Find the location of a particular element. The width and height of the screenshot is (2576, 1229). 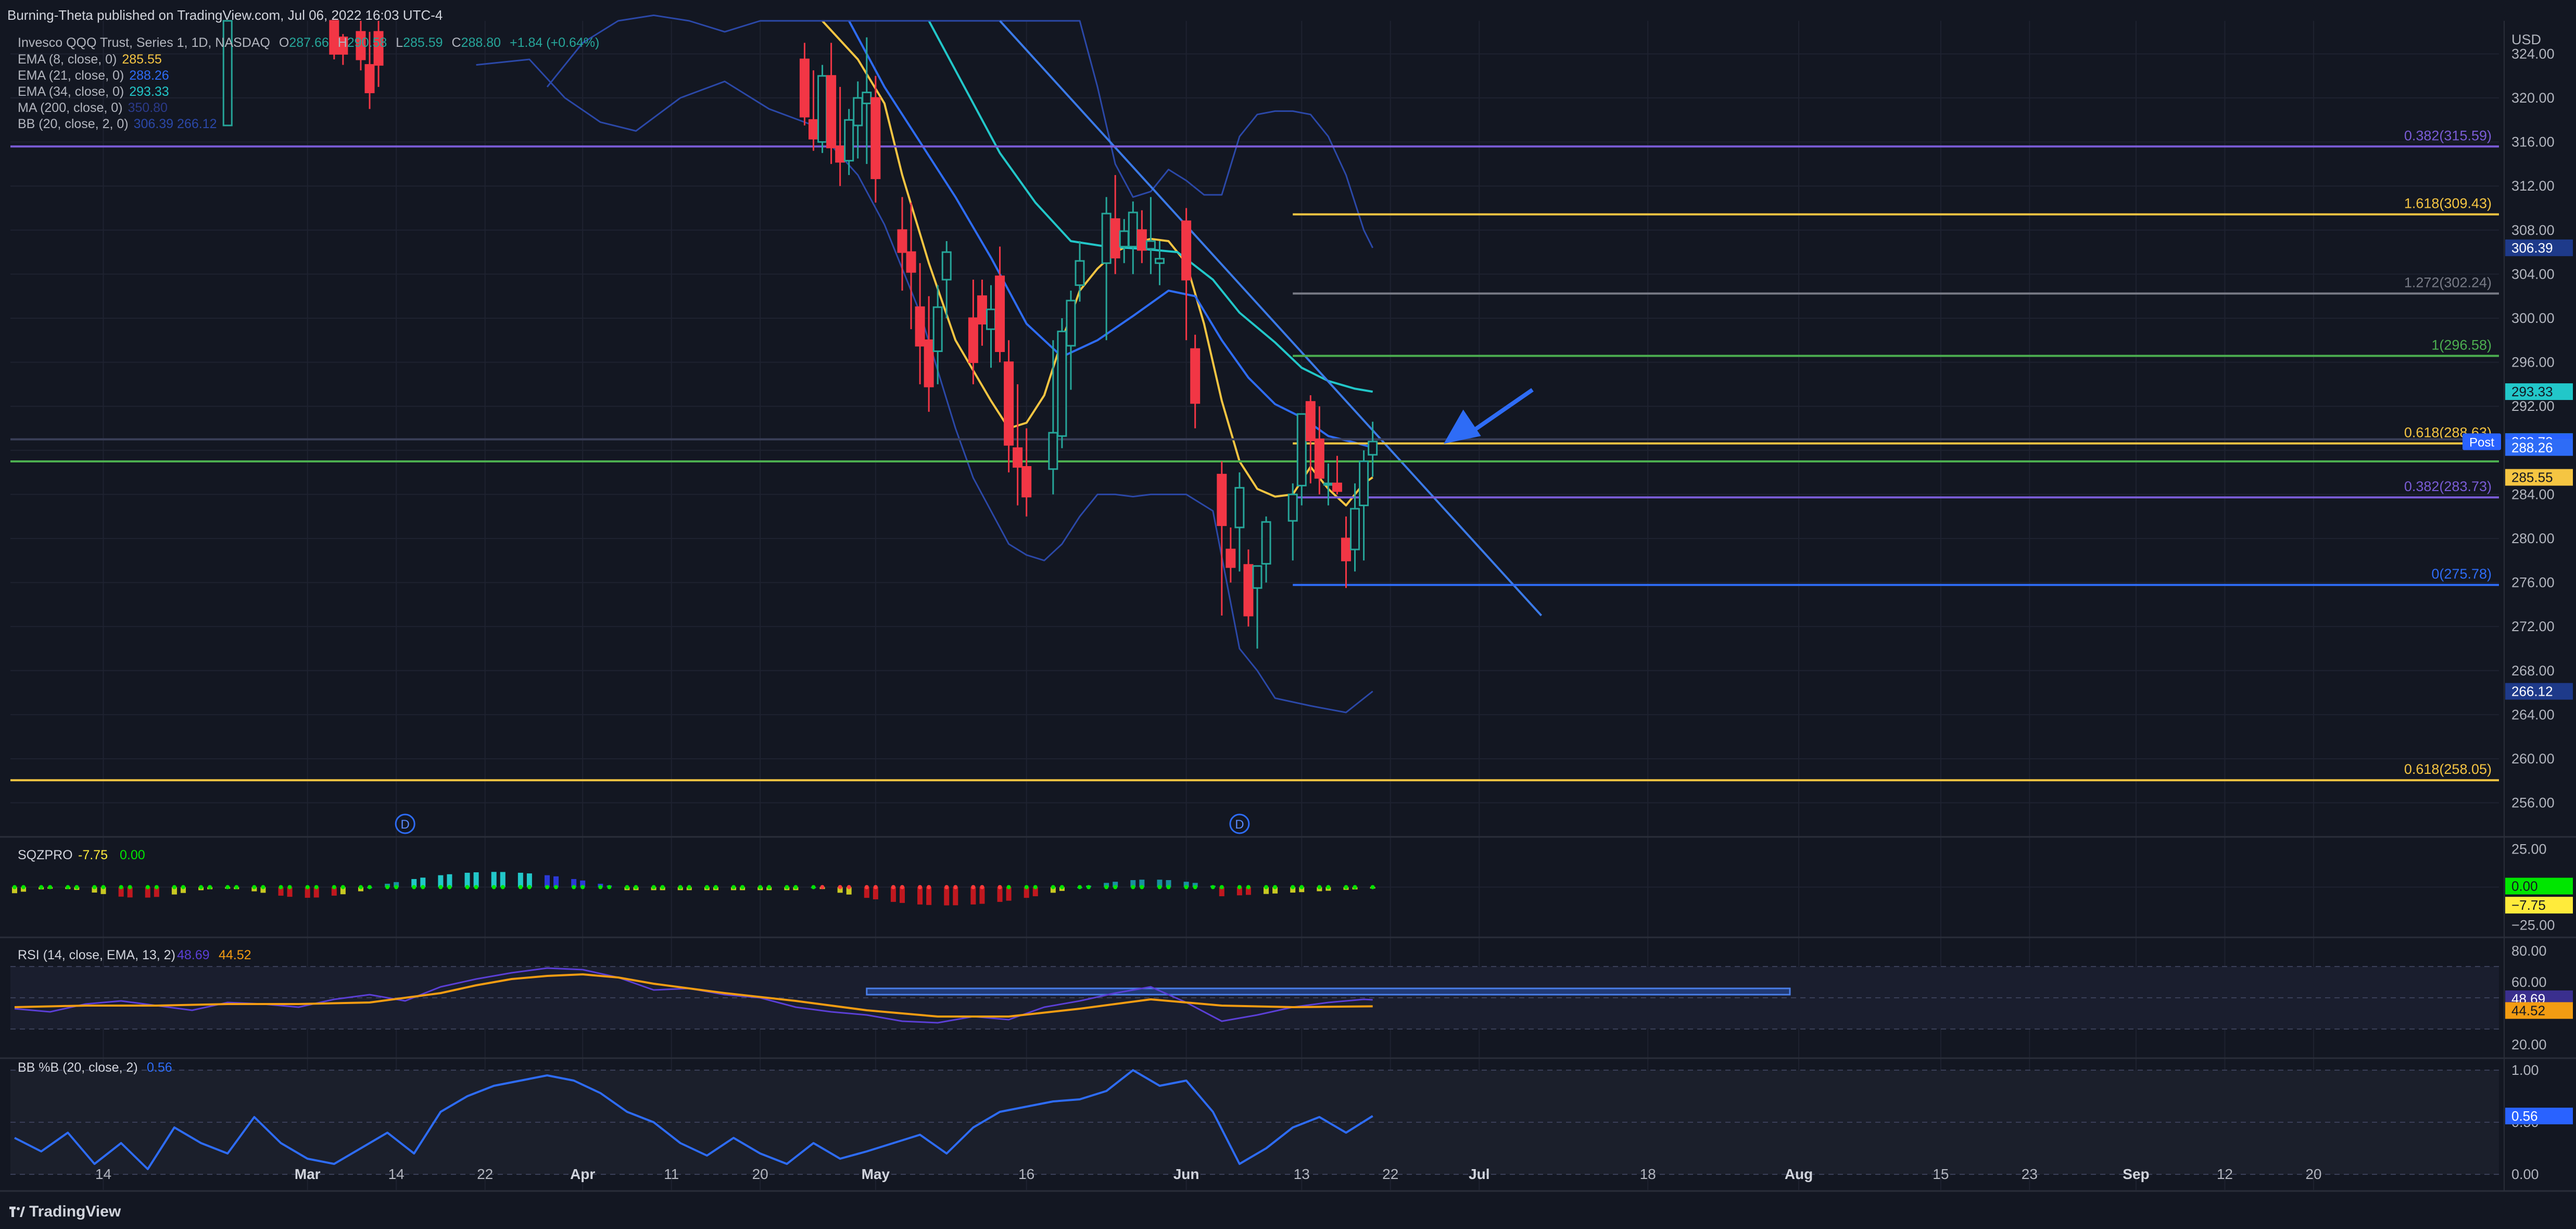

dividend-marker-label: D is located at coordinates (1239, 825).